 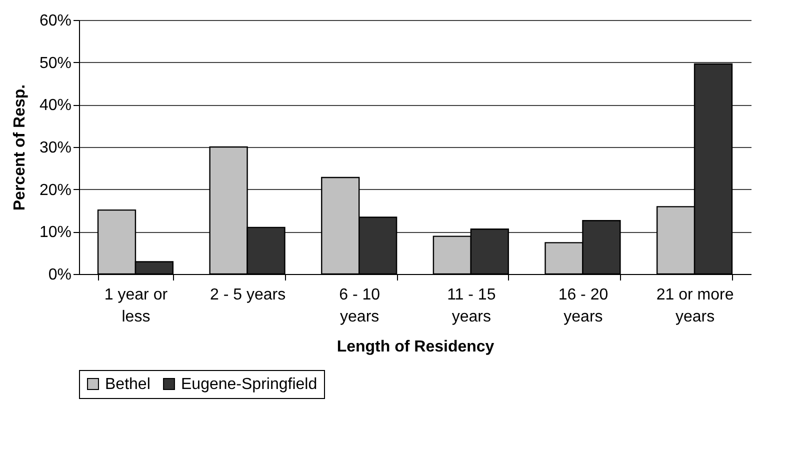 What do you see at coordinates (136, 306) in the screenshot?
I see `x-tick-label: 1 year or less` at bounding box center [136, 306].